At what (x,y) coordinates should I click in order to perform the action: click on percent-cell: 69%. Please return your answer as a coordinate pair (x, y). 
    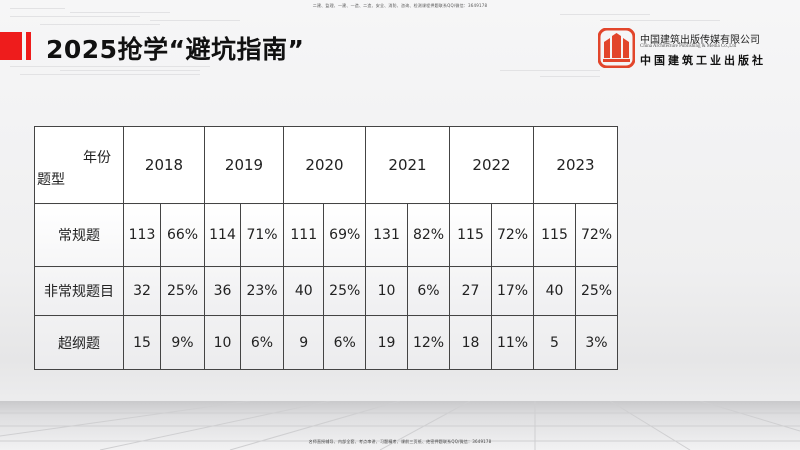
    Looking at the image, I should click on (344, 235).